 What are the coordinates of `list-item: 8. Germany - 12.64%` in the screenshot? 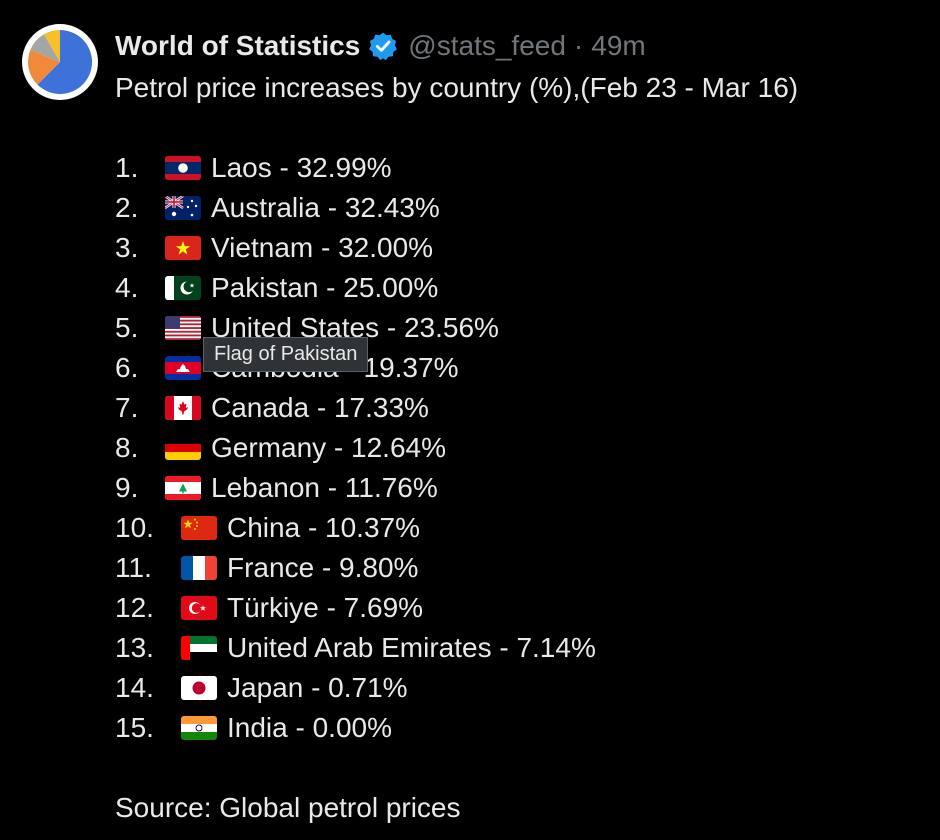 It's located at (355, 448).